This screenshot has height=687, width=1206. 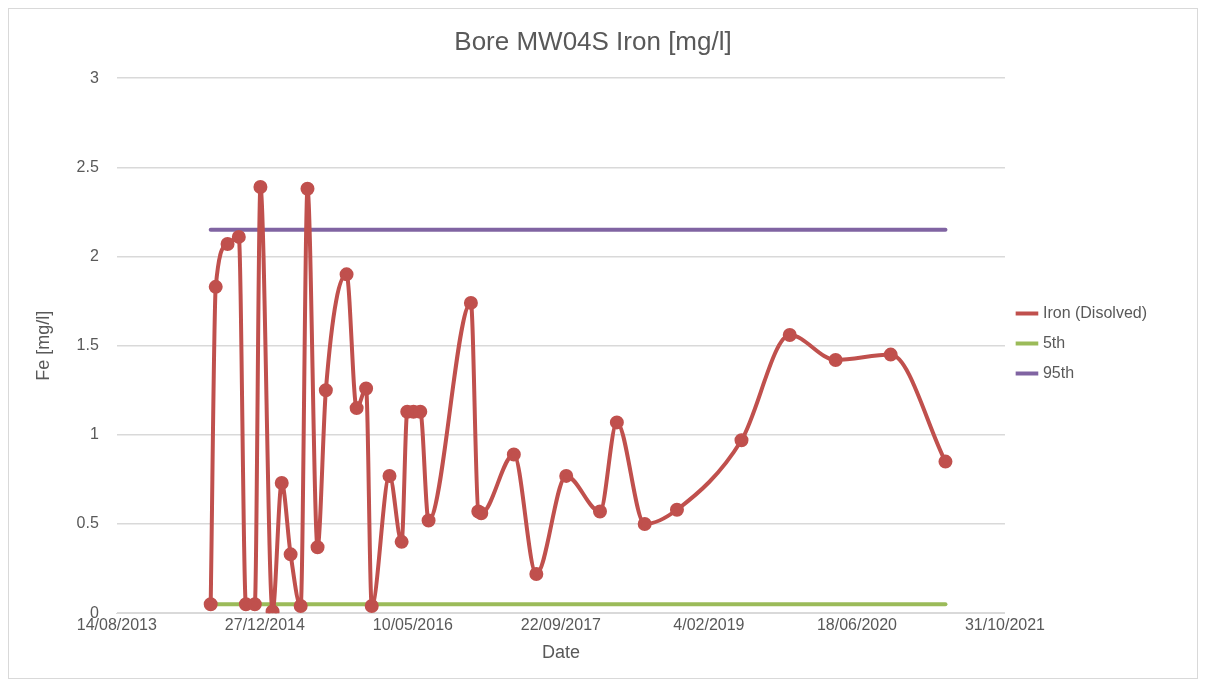 I want to click on y-tick-label: 1.5, so click(x=87, y=345).